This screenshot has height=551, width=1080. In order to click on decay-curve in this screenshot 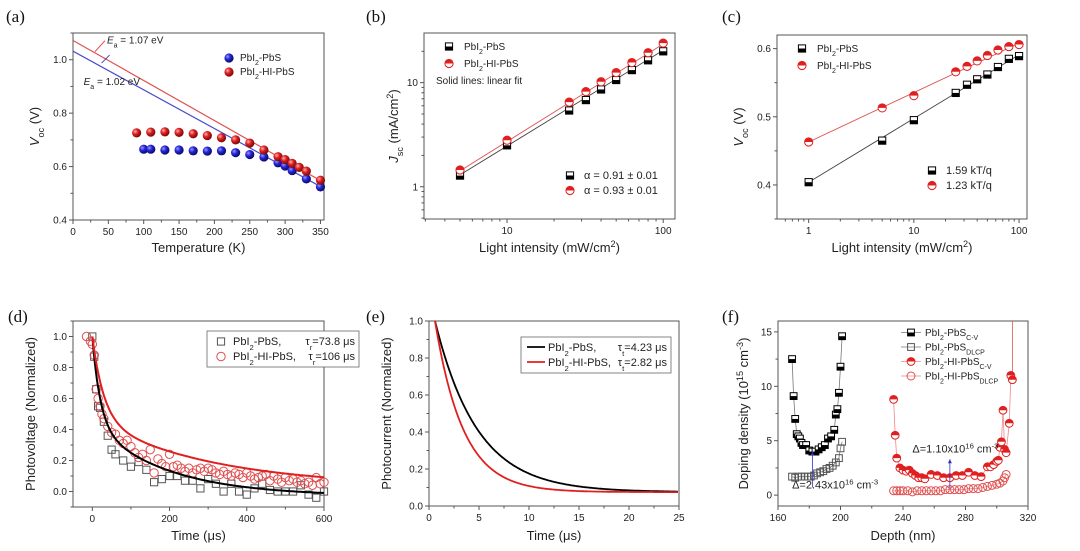, I will do `click(556, 406)`.